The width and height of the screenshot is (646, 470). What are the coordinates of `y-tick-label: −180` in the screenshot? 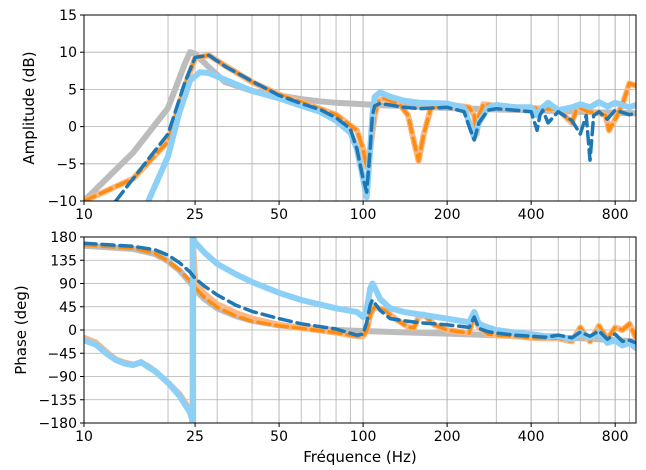 It's located at (58, 424).